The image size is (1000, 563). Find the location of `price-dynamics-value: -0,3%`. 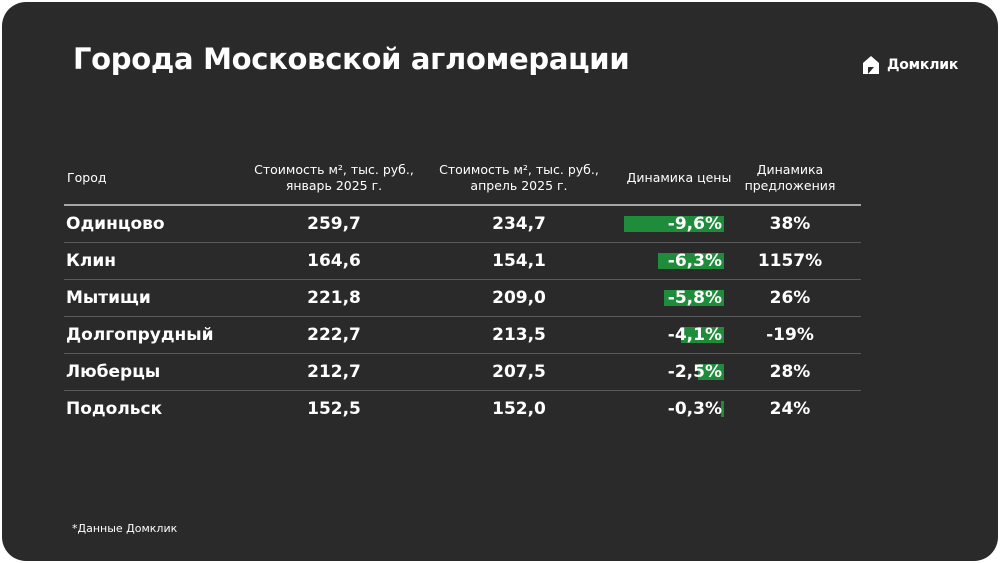

price-dynamics-value: -0,3% is located at coordinates (694, 409).